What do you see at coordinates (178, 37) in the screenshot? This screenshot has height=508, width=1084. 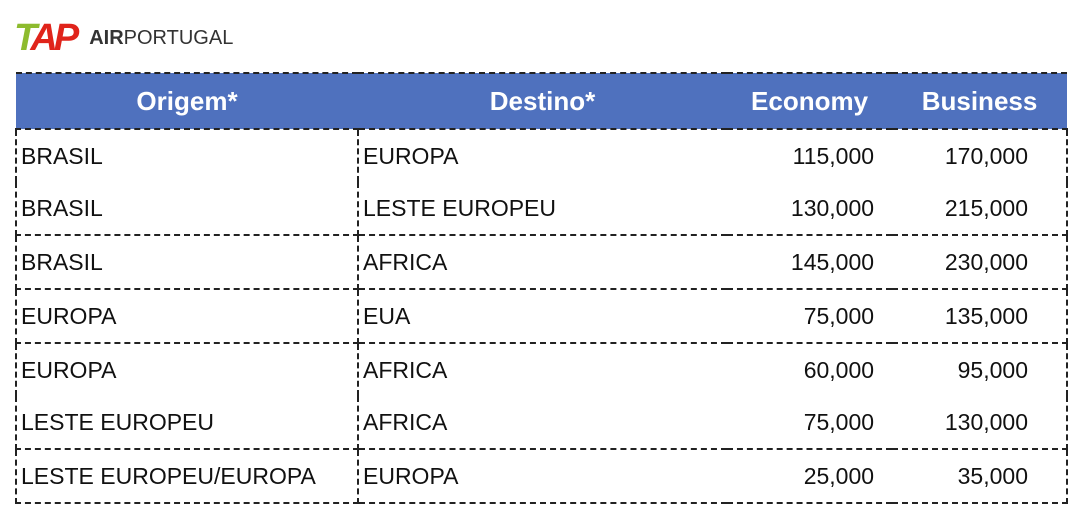 I see `logo-name: PORTUGAL` at bounding box center [178, 37].